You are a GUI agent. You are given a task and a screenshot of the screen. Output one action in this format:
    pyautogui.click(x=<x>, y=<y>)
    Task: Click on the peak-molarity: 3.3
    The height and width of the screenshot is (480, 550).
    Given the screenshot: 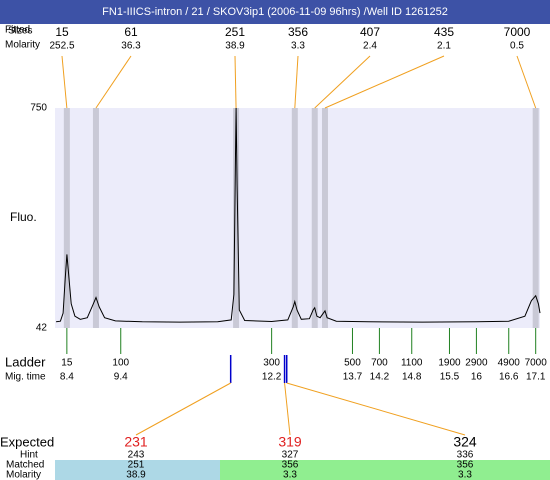 What is the action you would take?
    pyautogui.click(x=298, y=46)
    